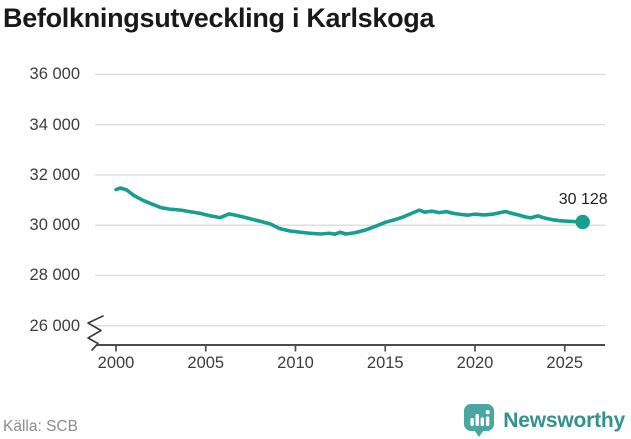  I want to click on x-tick-label: 2025, so click(565, 363).